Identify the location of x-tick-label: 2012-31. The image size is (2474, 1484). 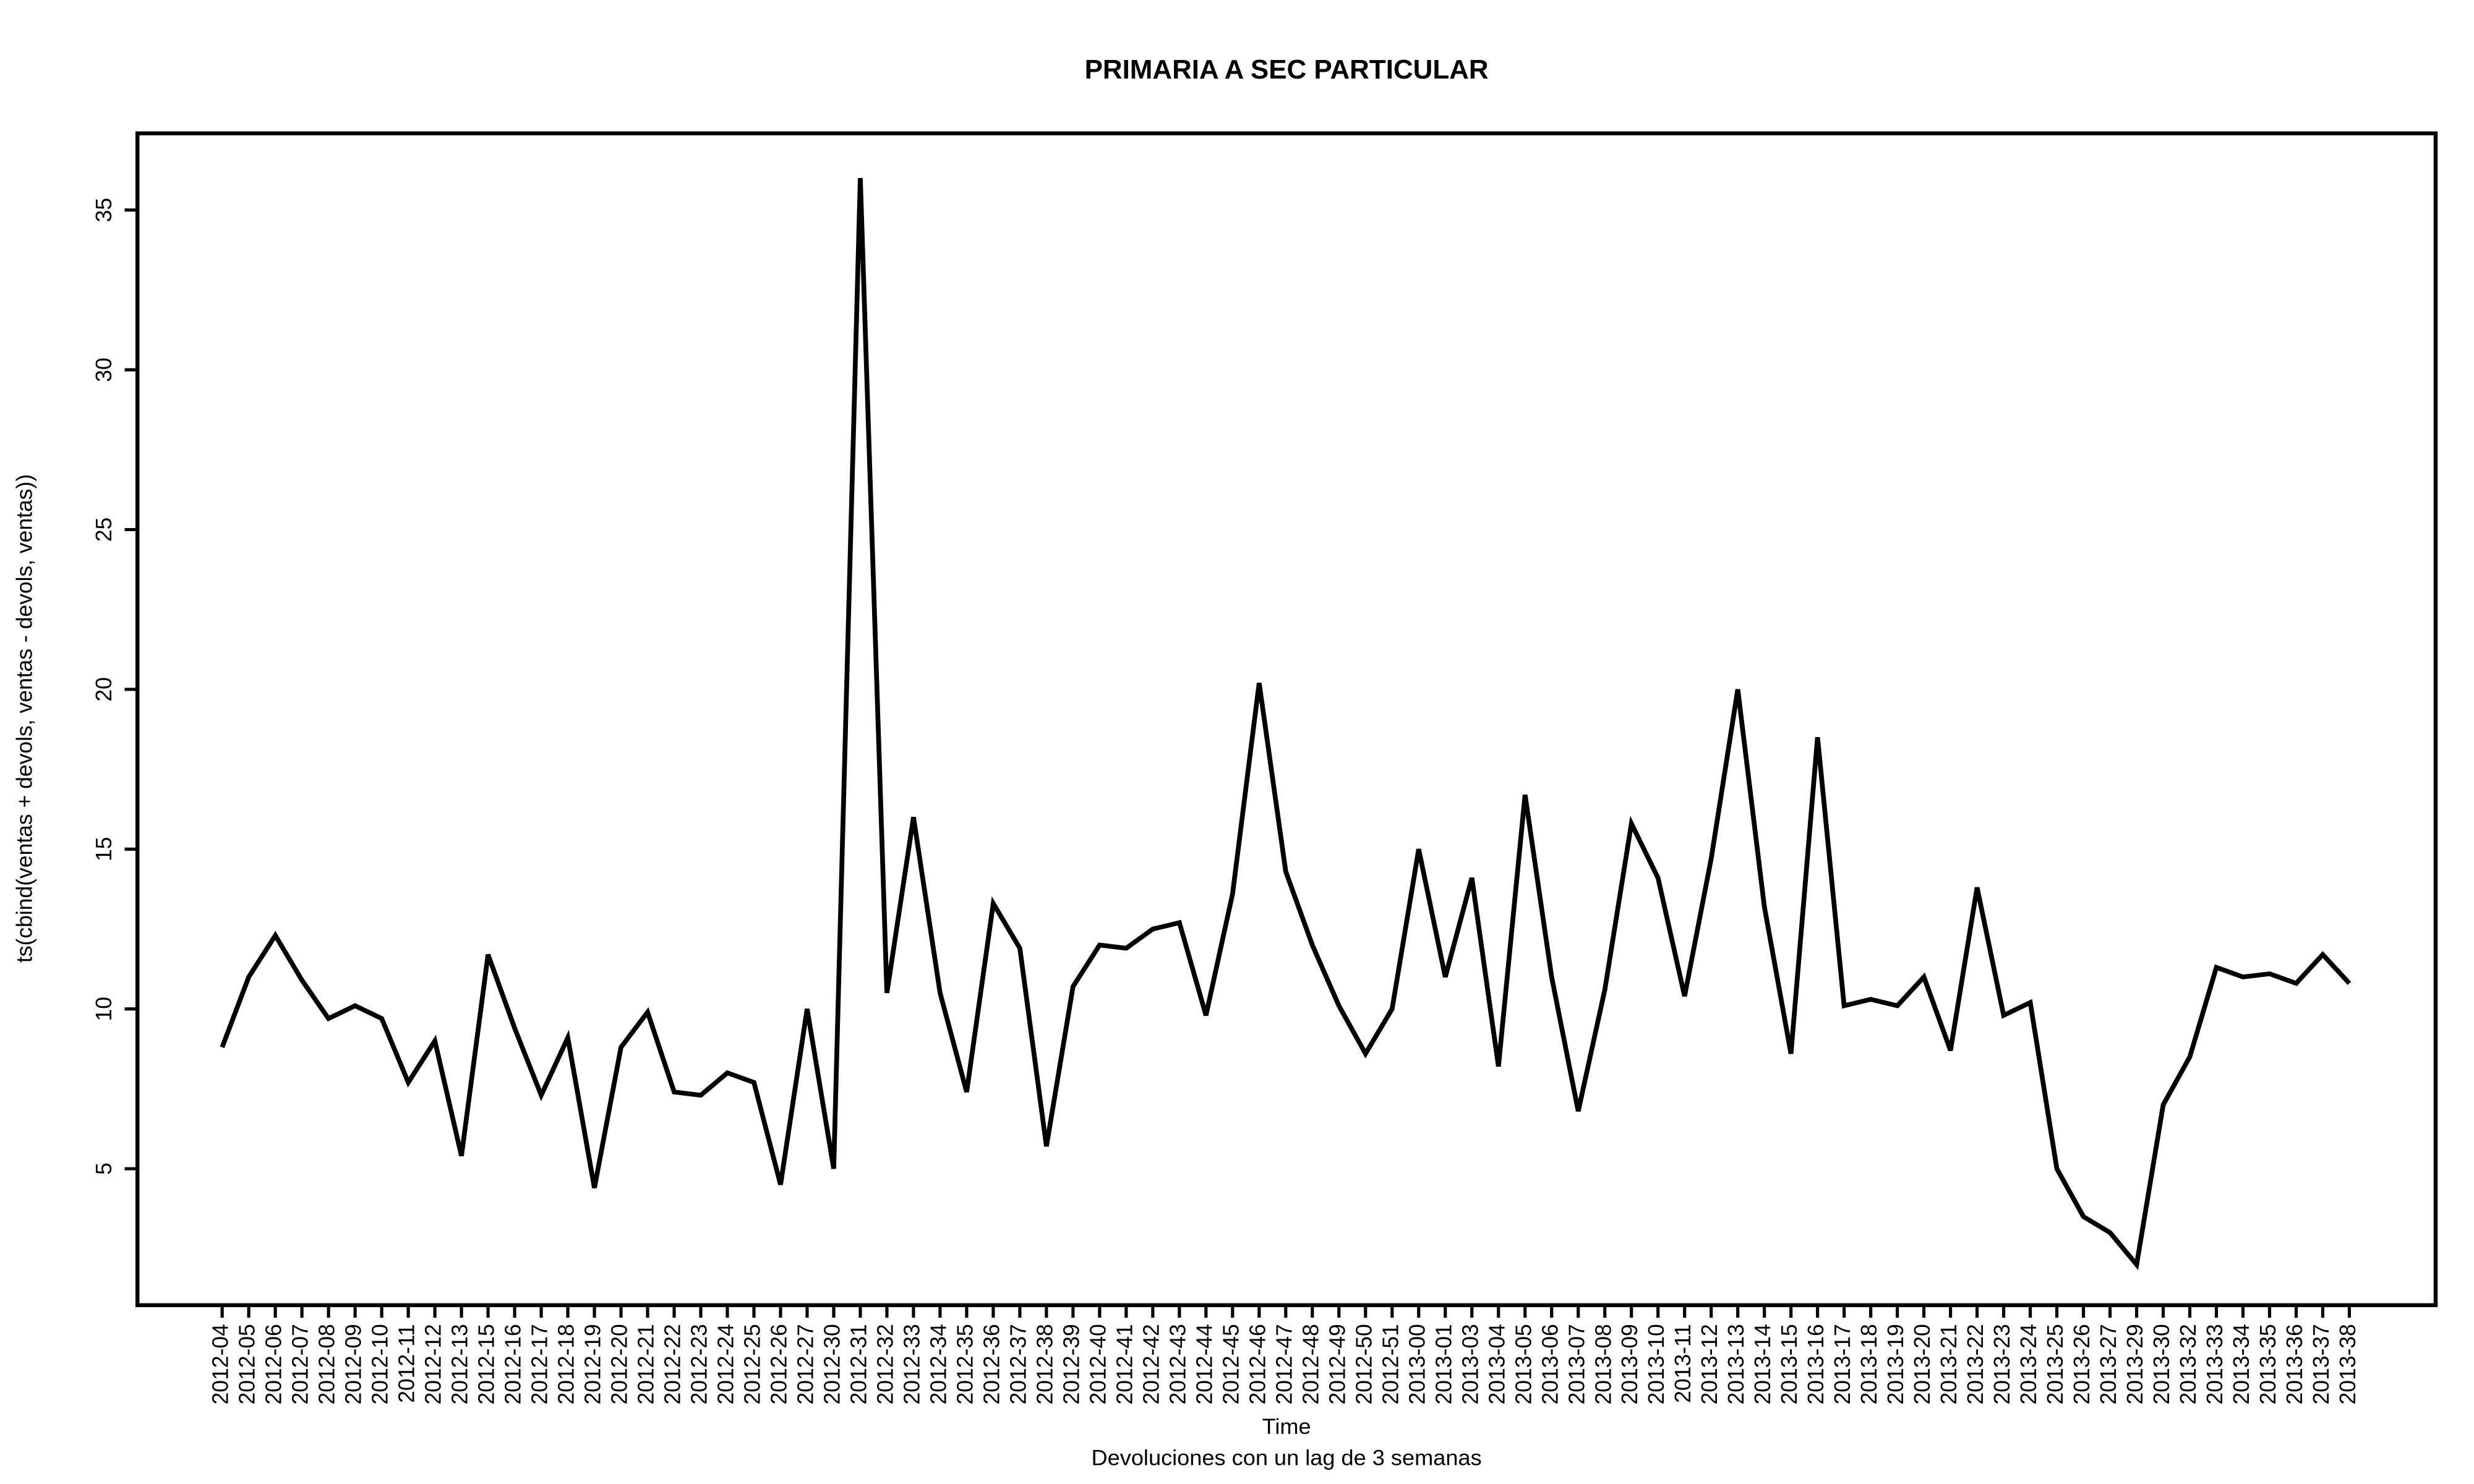
(859, 1364).